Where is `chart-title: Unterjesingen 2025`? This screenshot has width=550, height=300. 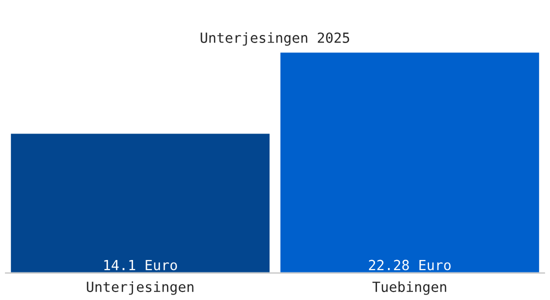
chart-title: Unterjesingen 2025 is located at coordinates (275, 39).